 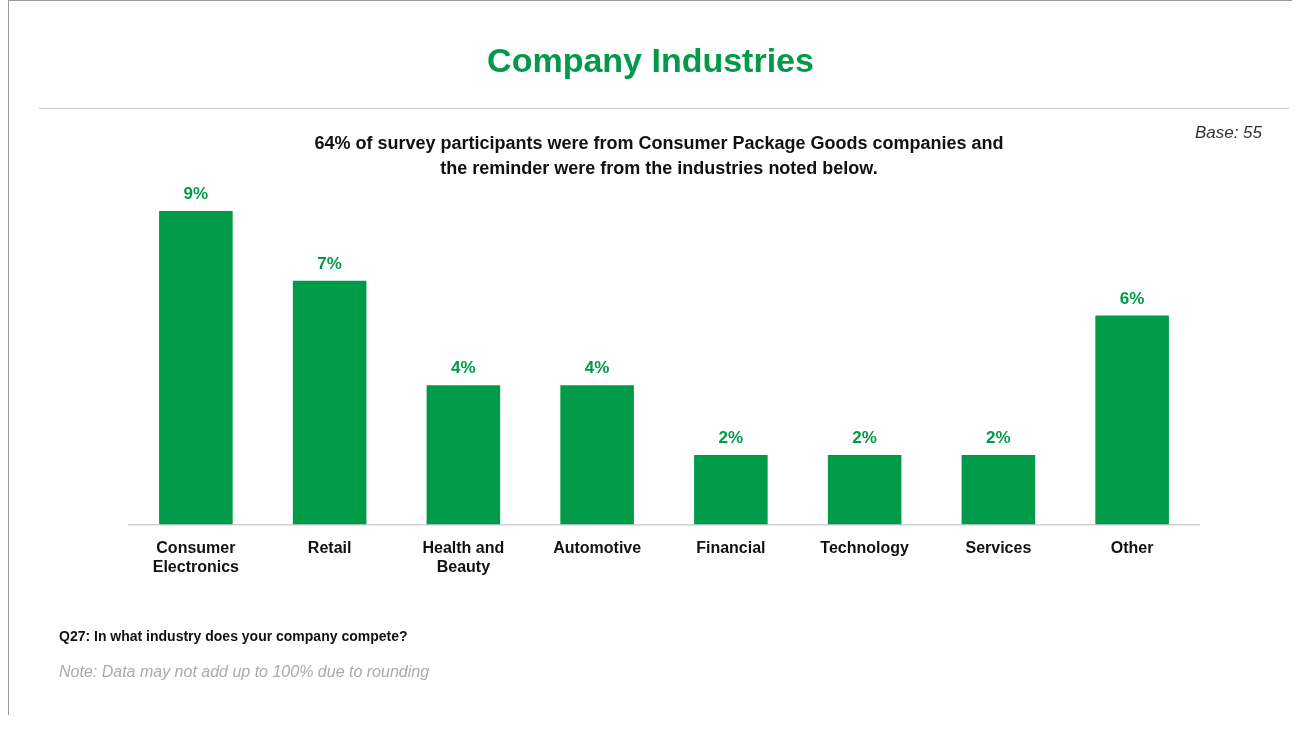 What do you see at coordinates (329, 263) in the screenshot?
I see `data-label: 7%` at bounding box center [329, 263].